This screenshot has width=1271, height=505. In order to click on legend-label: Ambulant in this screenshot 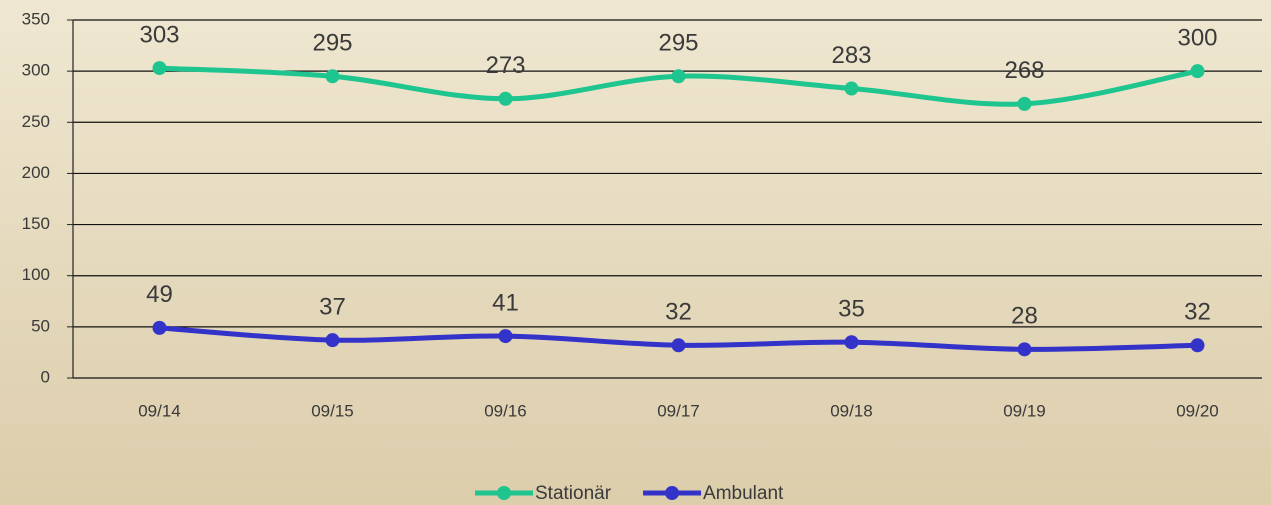, I will do `click(743, 493)`.